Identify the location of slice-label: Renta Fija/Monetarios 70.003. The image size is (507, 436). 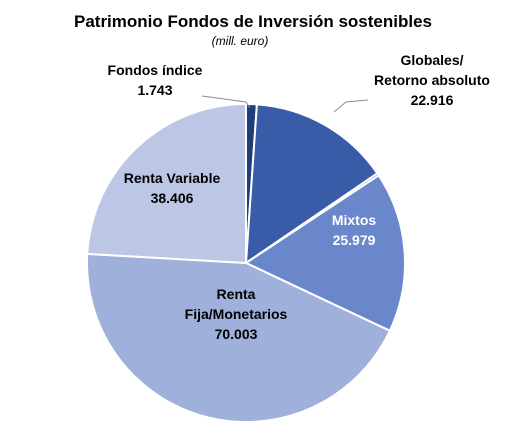
(236, 314).